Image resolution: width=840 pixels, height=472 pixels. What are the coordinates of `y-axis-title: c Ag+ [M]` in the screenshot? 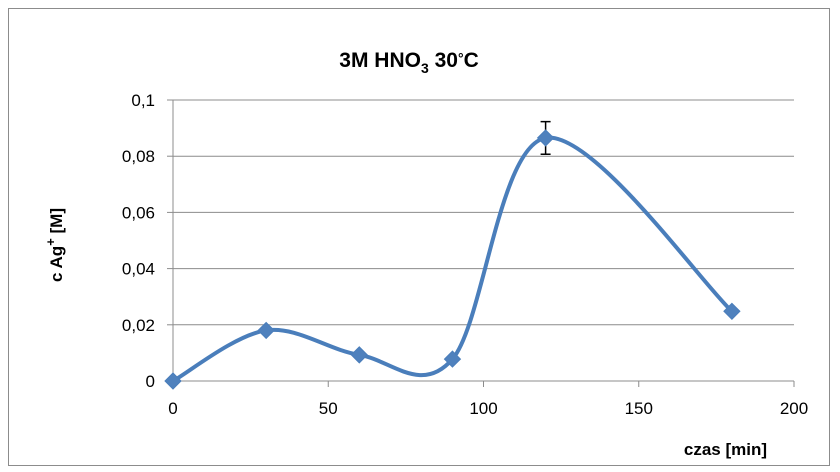 It's located at (54, 245).